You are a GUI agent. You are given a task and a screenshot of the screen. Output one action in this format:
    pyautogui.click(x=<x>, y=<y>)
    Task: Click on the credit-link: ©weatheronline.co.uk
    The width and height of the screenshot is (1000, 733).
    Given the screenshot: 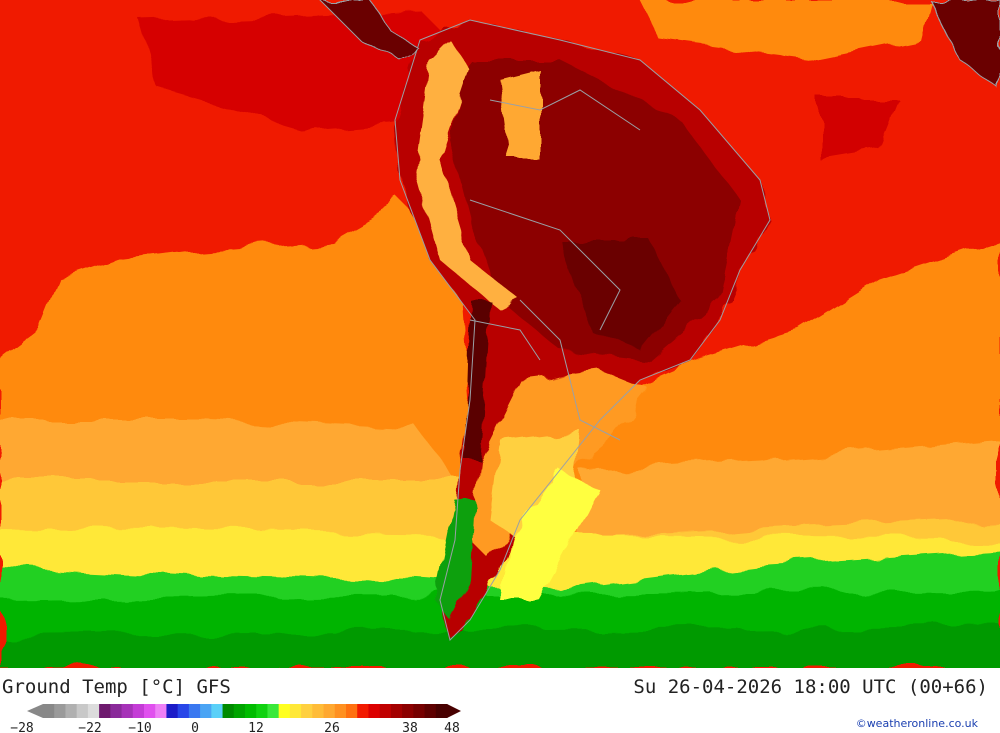 What is the action you would take?
    pyautogui.click(x=916, y=723)
    